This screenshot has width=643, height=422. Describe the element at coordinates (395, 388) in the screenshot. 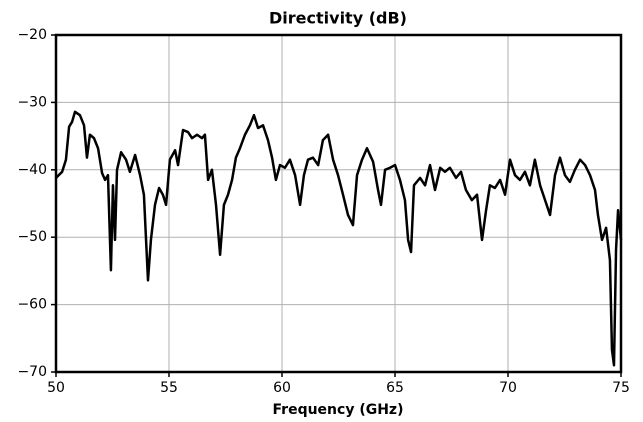

I see `x-tick-label: 65` at that location.